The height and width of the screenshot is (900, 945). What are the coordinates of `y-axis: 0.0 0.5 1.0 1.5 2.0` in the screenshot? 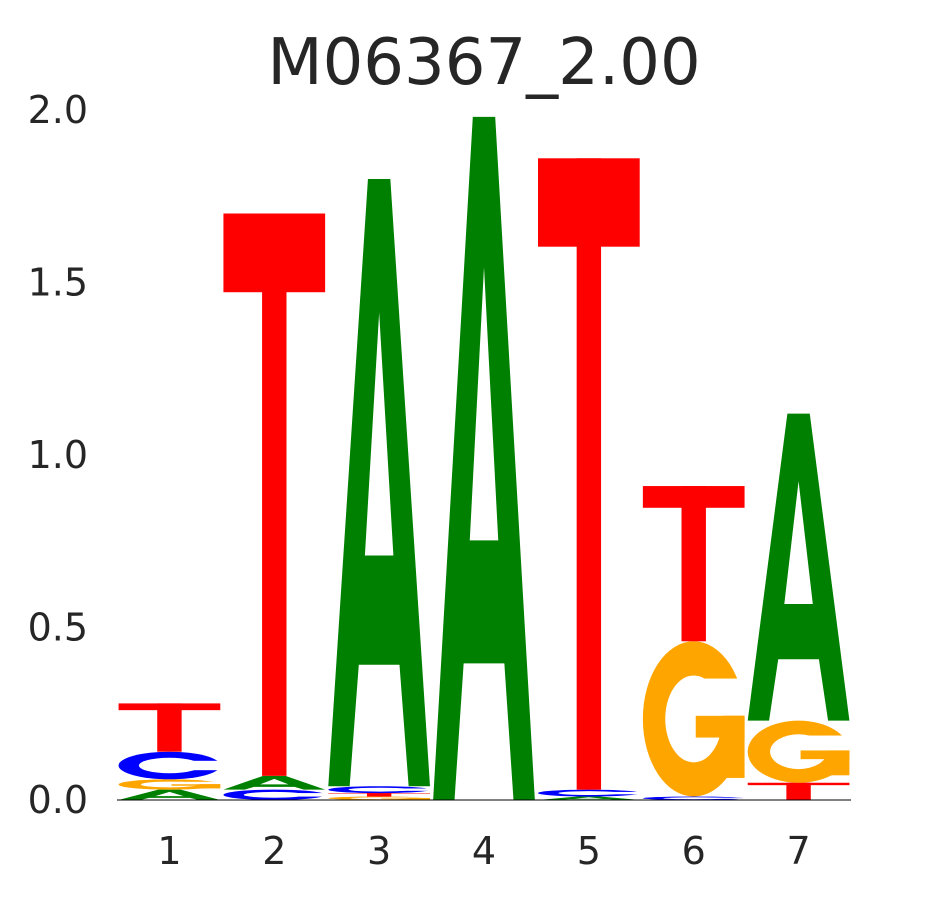 It's located at (58, 455).